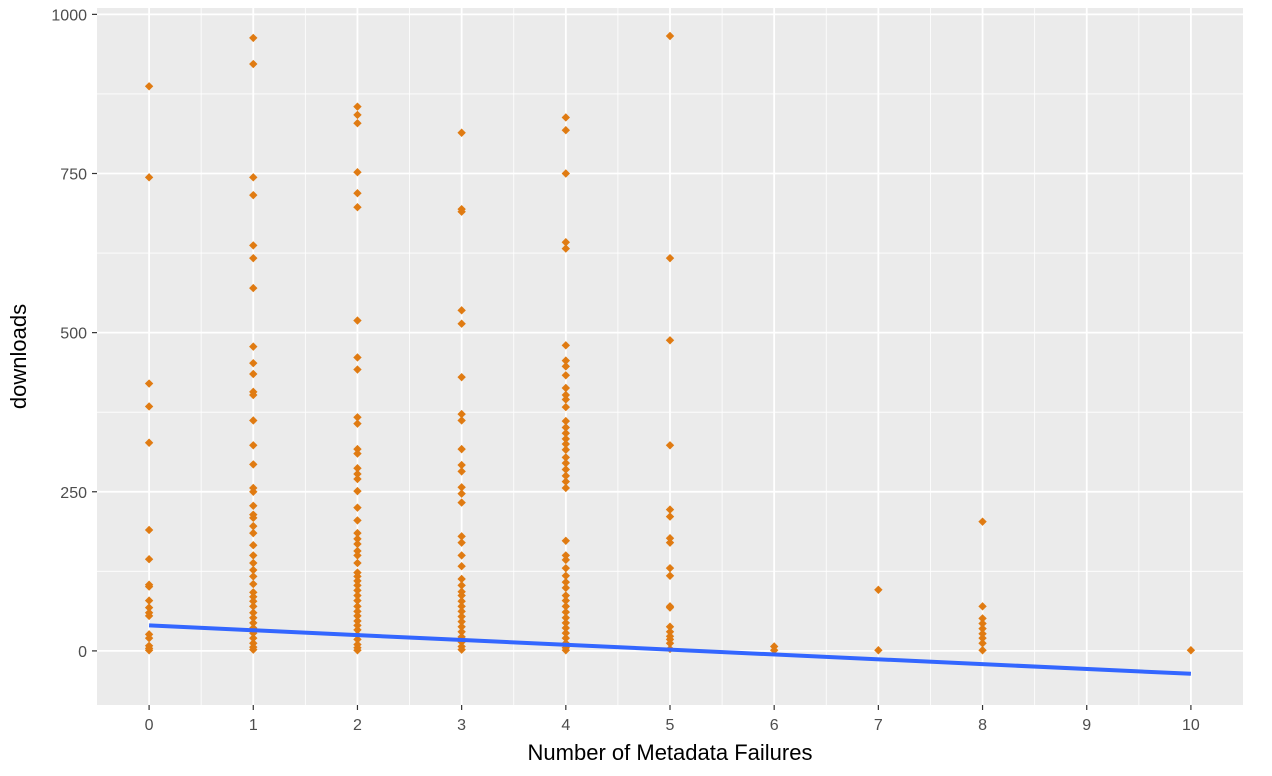 The image size is (1272, 776). What do you see at coordinates (69, 15) in the screenshot?
I see `y-tick-label: 1000` at bounding box center [69, 15].